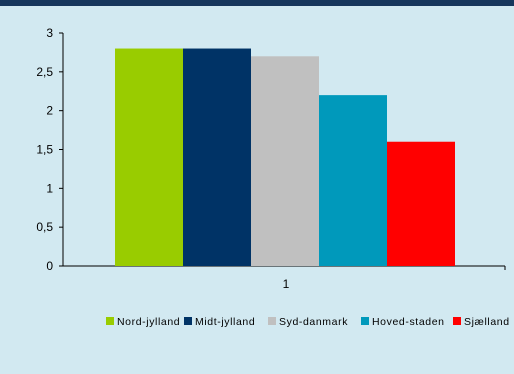 The image size is (514, 374). I want to click on legend-label: Midt-jylland, so click(225, 322).